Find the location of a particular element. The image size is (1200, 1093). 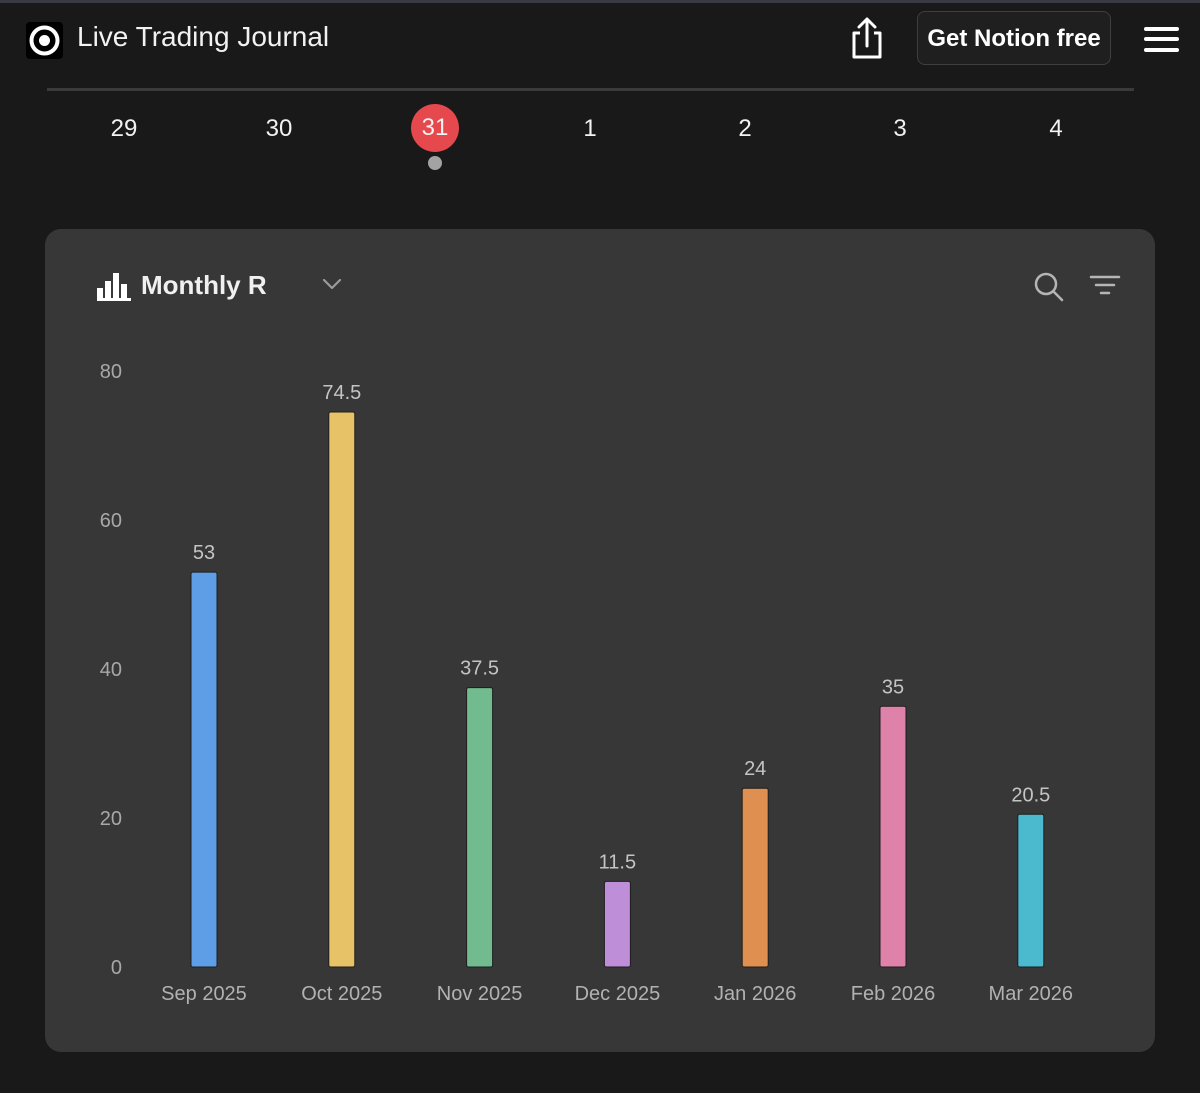

window-top-edge is located at coordinates (600, 1).